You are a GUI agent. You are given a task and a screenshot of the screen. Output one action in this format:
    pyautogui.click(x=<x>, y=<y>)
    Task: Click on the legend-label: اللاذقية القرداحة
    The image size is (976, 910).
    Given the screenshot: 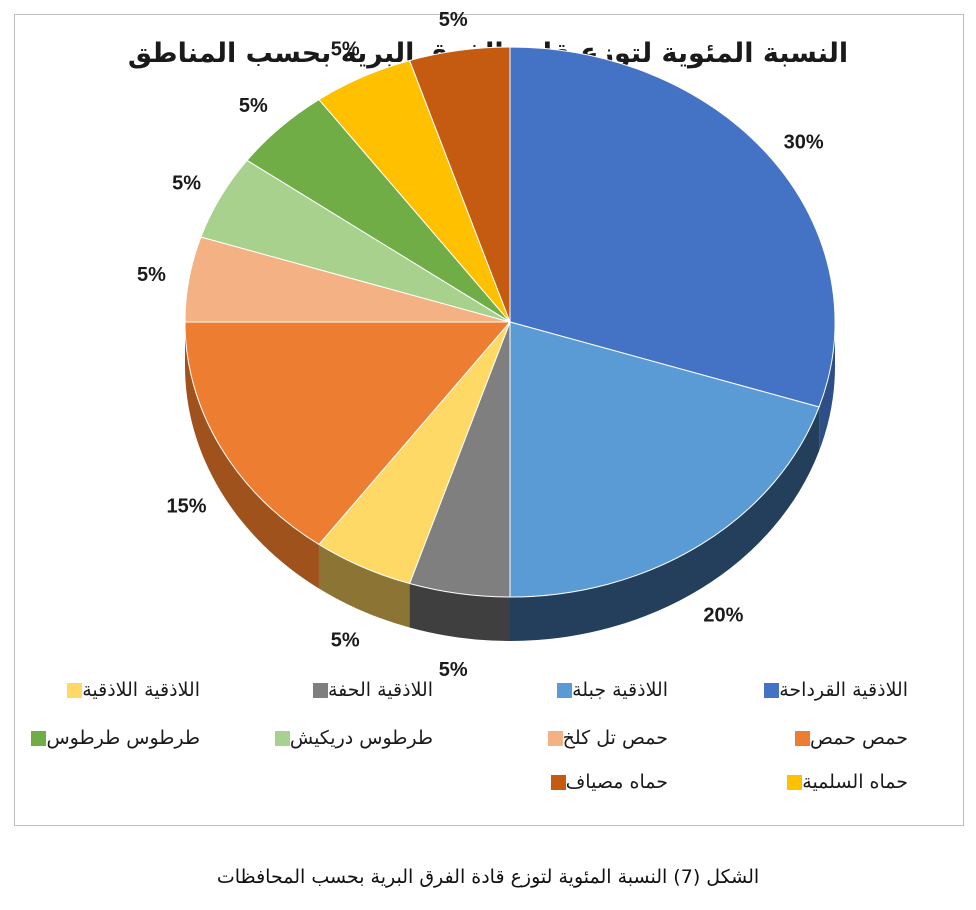 What is the action you would take?
    pyautogui.click(x=843, y=690)
    